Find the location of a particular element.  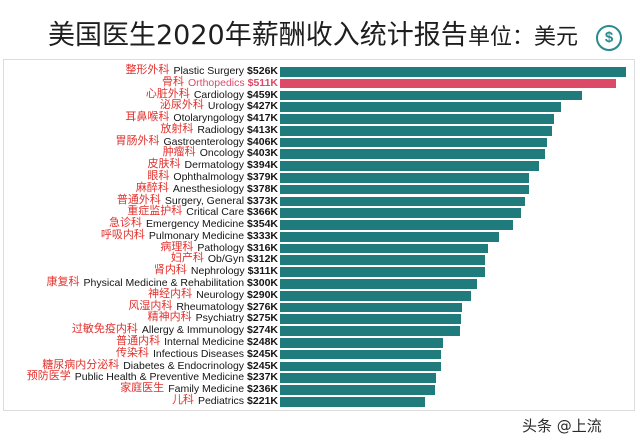

bar-labels: 家庭医生 Family Medicine $236K is located at coordinates (139, 389).